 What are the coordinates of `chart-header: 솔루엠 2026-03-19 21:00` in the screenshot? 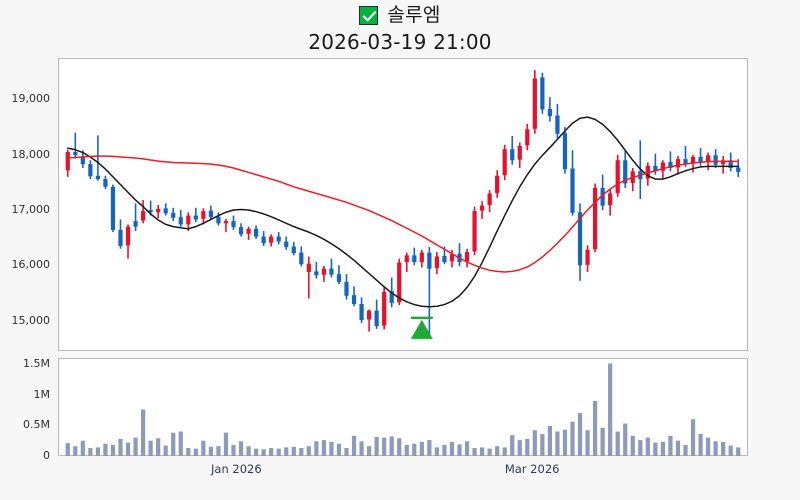 It's located at (400, 29).